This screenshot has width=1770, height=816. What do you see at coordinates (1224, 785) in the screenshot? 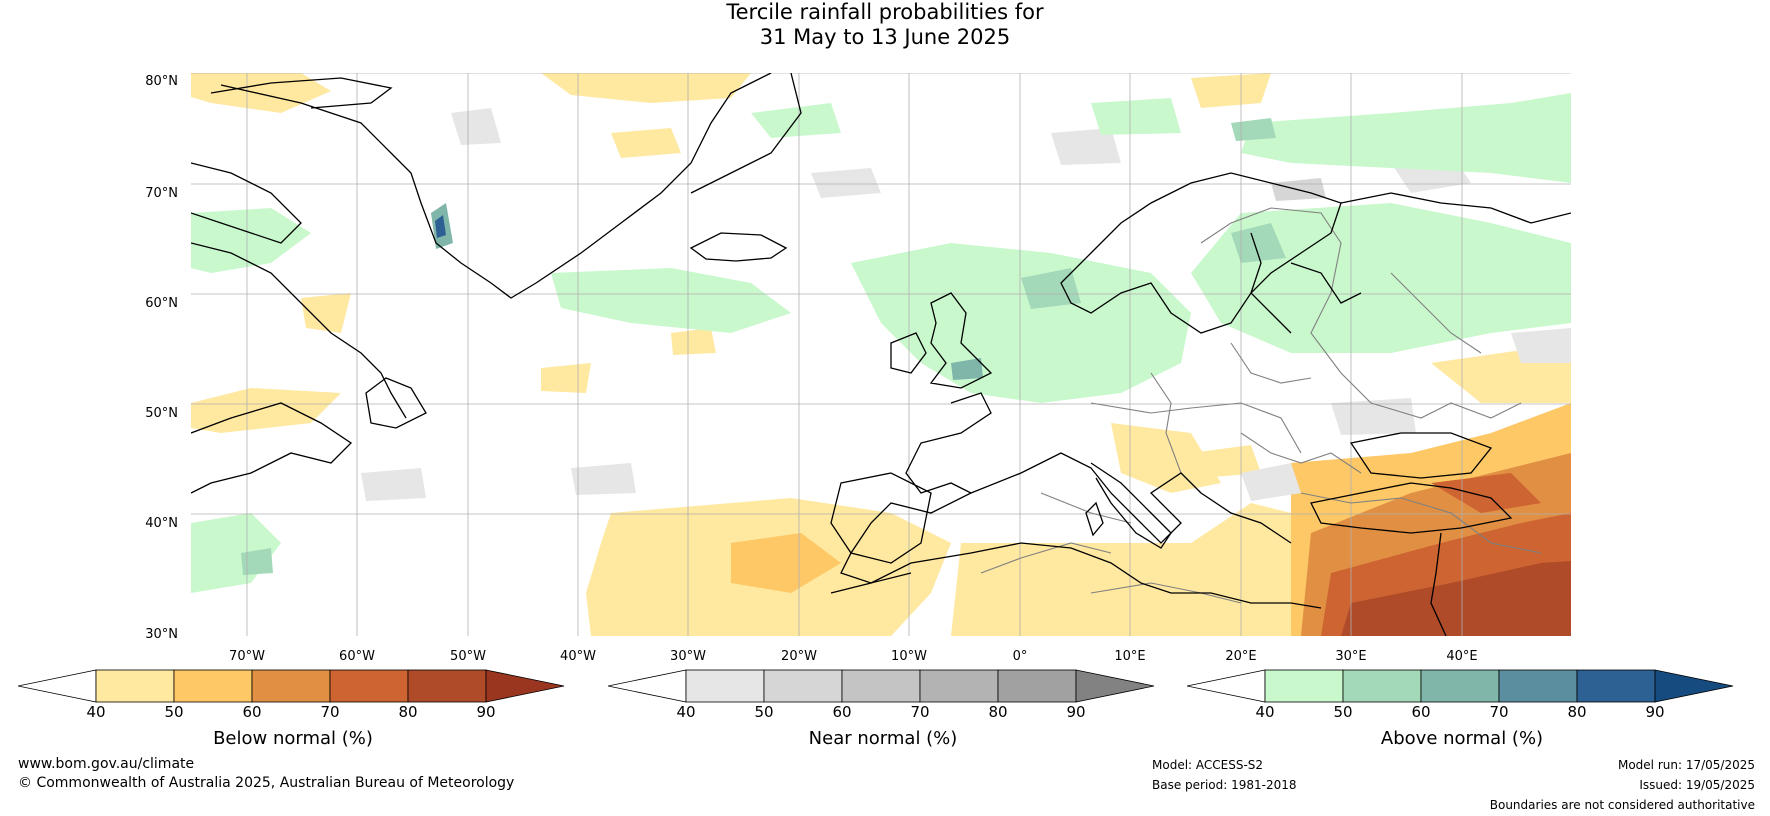
I see `base-period-text: Base period: 1981-2018` at bounding box center [1224, 785].